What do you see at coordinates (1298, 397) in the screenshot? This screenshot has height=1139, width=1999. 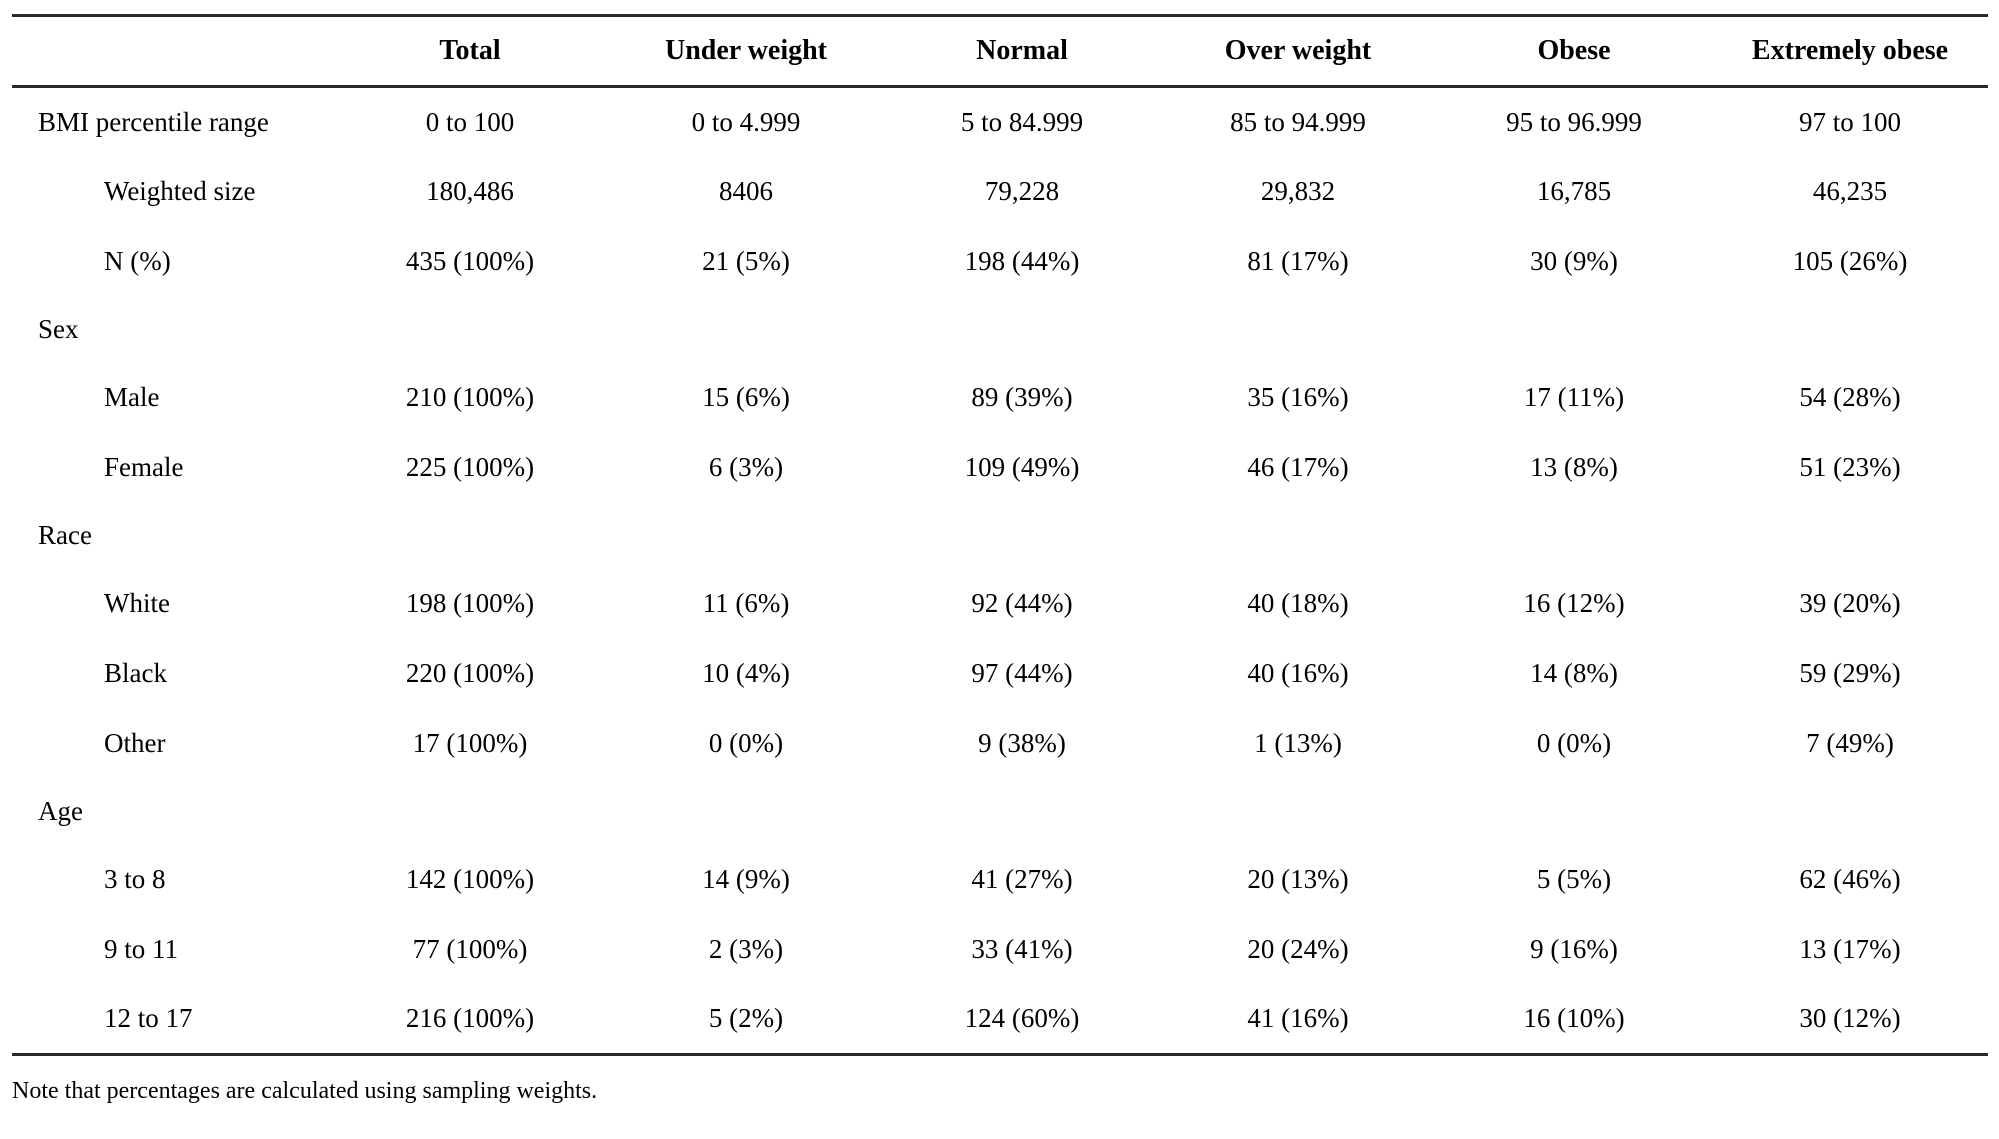 I see `table-cell: 35 (16%)` at bounding box center [1298, 397].